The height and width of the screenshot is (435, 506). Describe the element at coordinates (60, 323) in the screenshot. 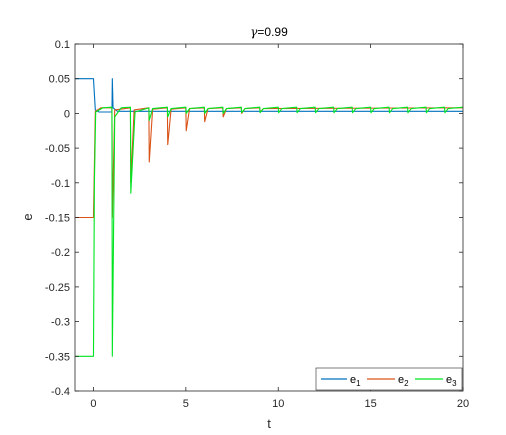

I see `y-tick-label-8: -0.3` at that location.